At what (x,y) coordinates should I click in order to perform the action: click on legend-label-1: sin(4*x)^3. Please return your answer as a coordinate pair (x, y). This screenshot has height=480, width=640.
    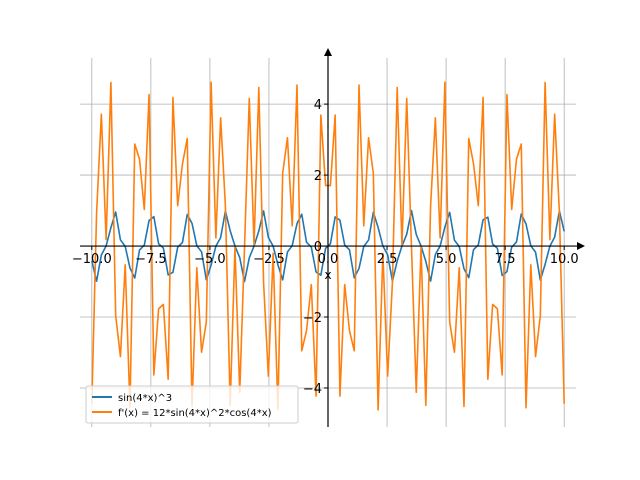
    Looking at the image, I should click on (145, 398).